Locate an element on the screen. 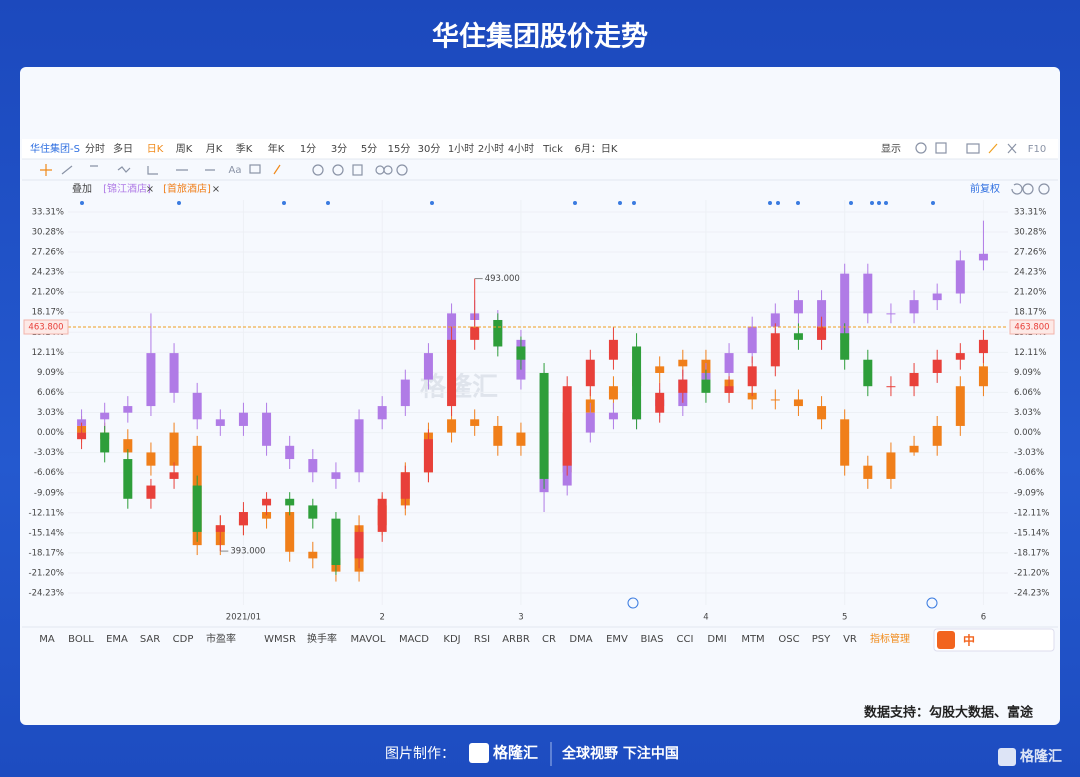  display-menu: 显示 is located at coordinates (891, 149).